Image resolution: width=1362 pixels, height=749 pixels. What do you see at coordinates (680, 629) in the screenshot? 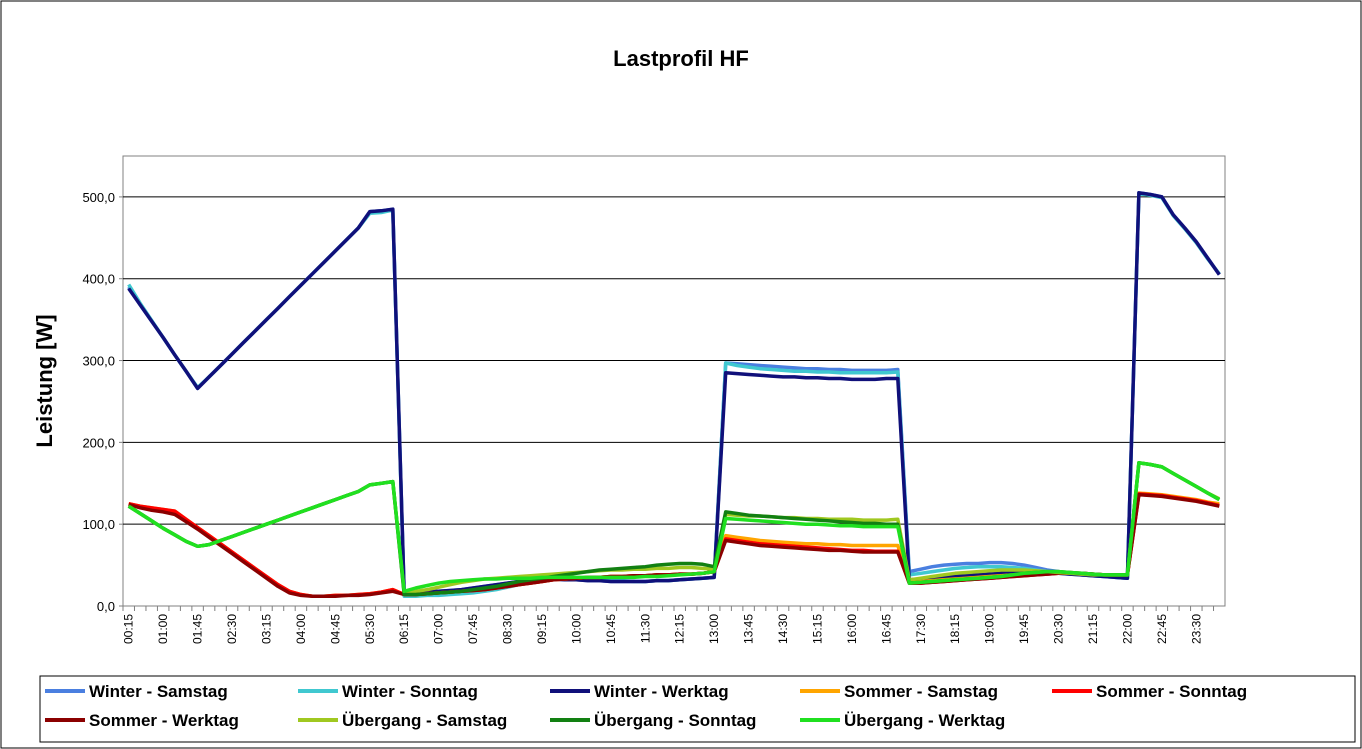
I see `x-tick-label: 12:15` at bounding box center [680, 629].